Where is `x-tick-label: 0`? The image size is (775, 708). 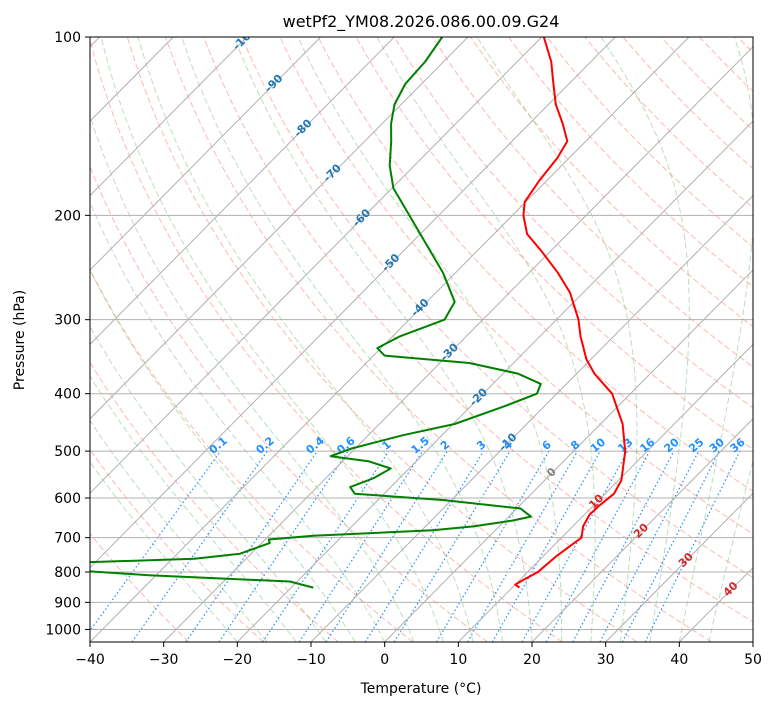 x-tick-label: 0 is located at coordinates (384, 660).